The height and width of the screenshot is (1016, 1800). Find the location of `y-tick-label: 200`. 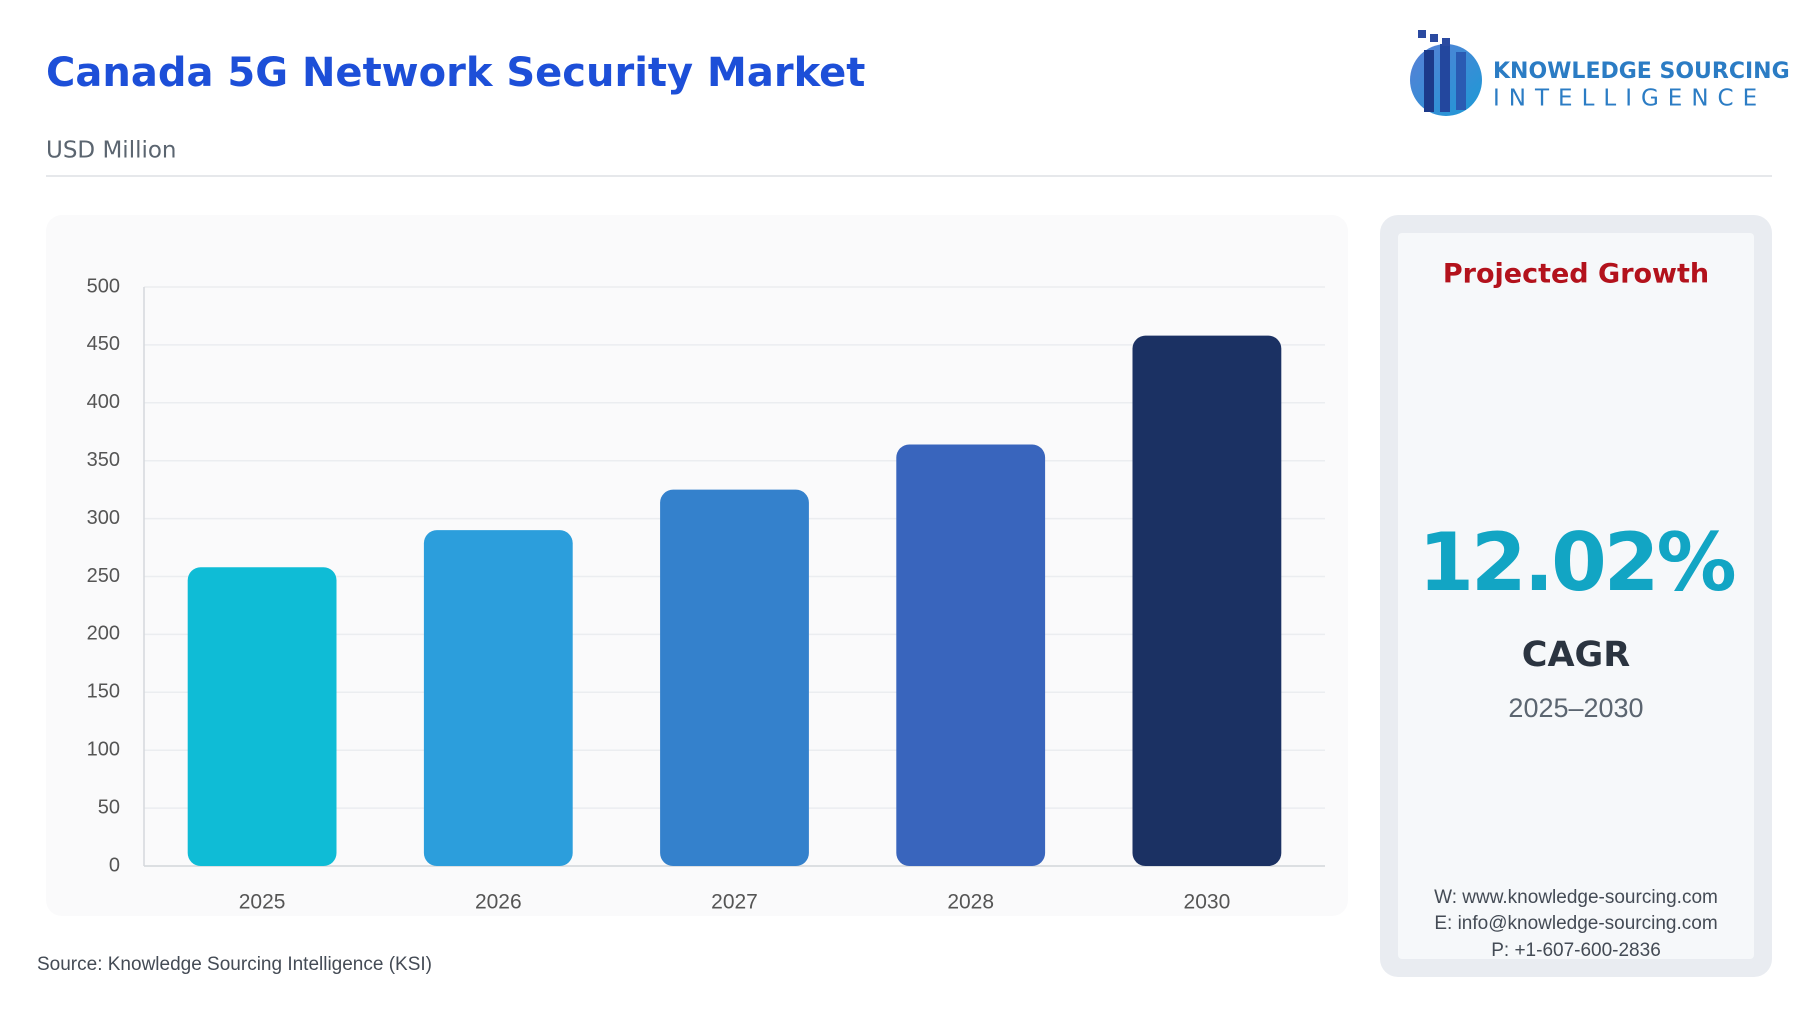

y-tick-label: 200 is located at coordinates (103, 634).